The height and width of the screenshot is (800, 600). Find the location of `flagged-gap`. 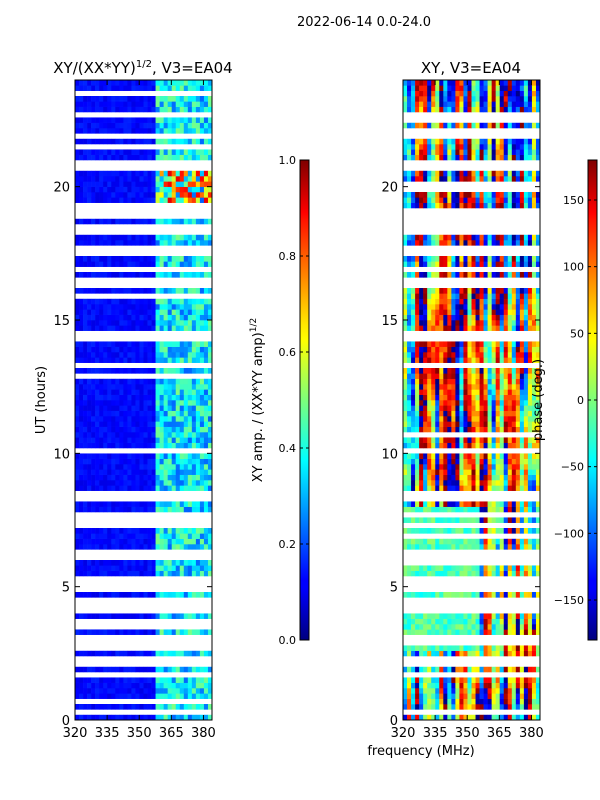

flagged-gap is located at coordinates (471, 227).